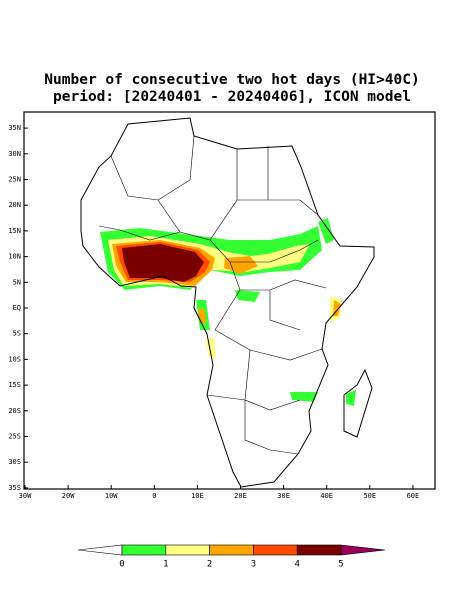  I want to click on lon-tick-label: 10W, so click(111, 496).